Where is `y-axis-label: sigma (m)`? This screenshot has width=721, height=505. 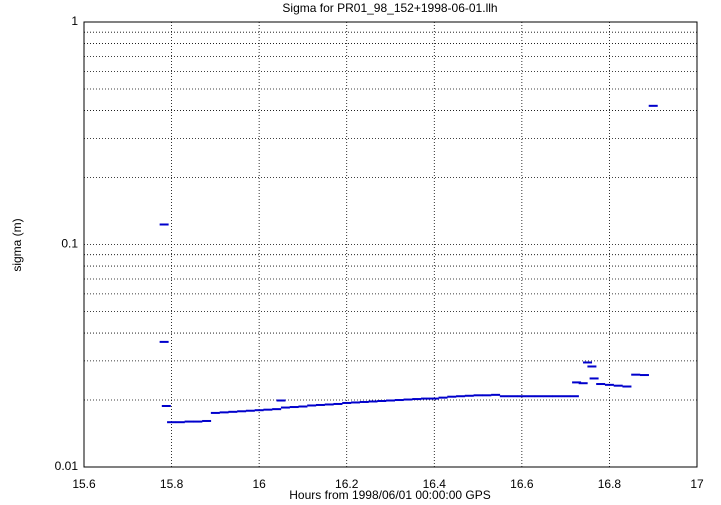
y-axis-label: sigma (m) is located at coordinates (17, 244).